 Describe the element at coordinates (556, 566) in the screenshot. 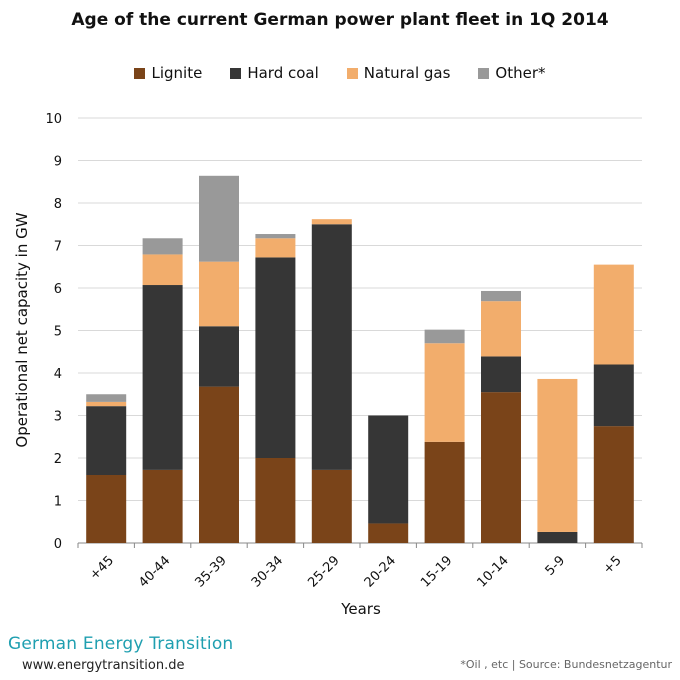

I see `x-tick-label: 5-9` at that location.